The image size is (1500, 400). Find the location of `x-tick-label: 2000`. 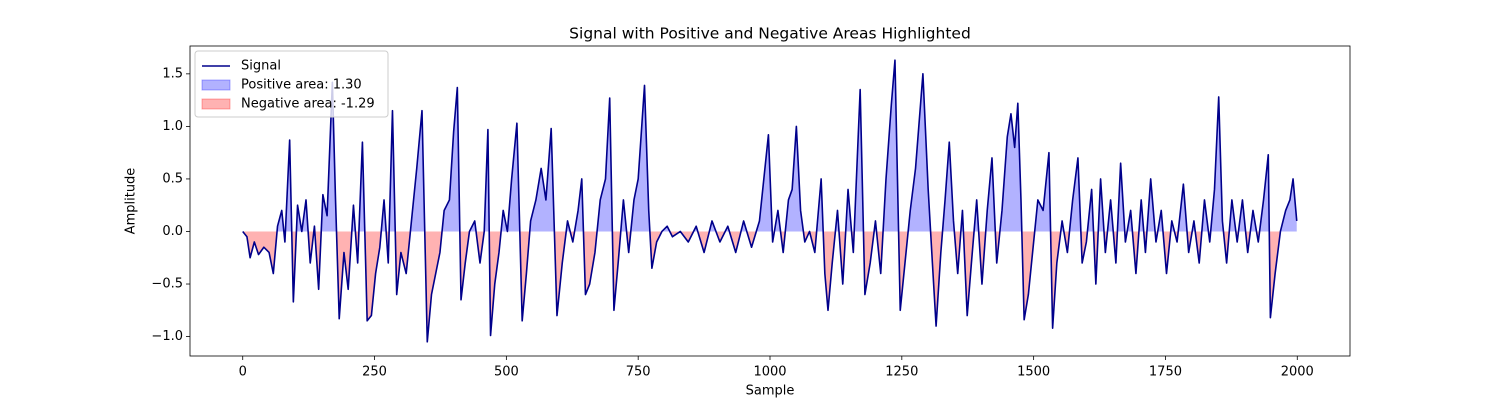

x-tick-label: 2000 is located at coordinates (1297, 372).